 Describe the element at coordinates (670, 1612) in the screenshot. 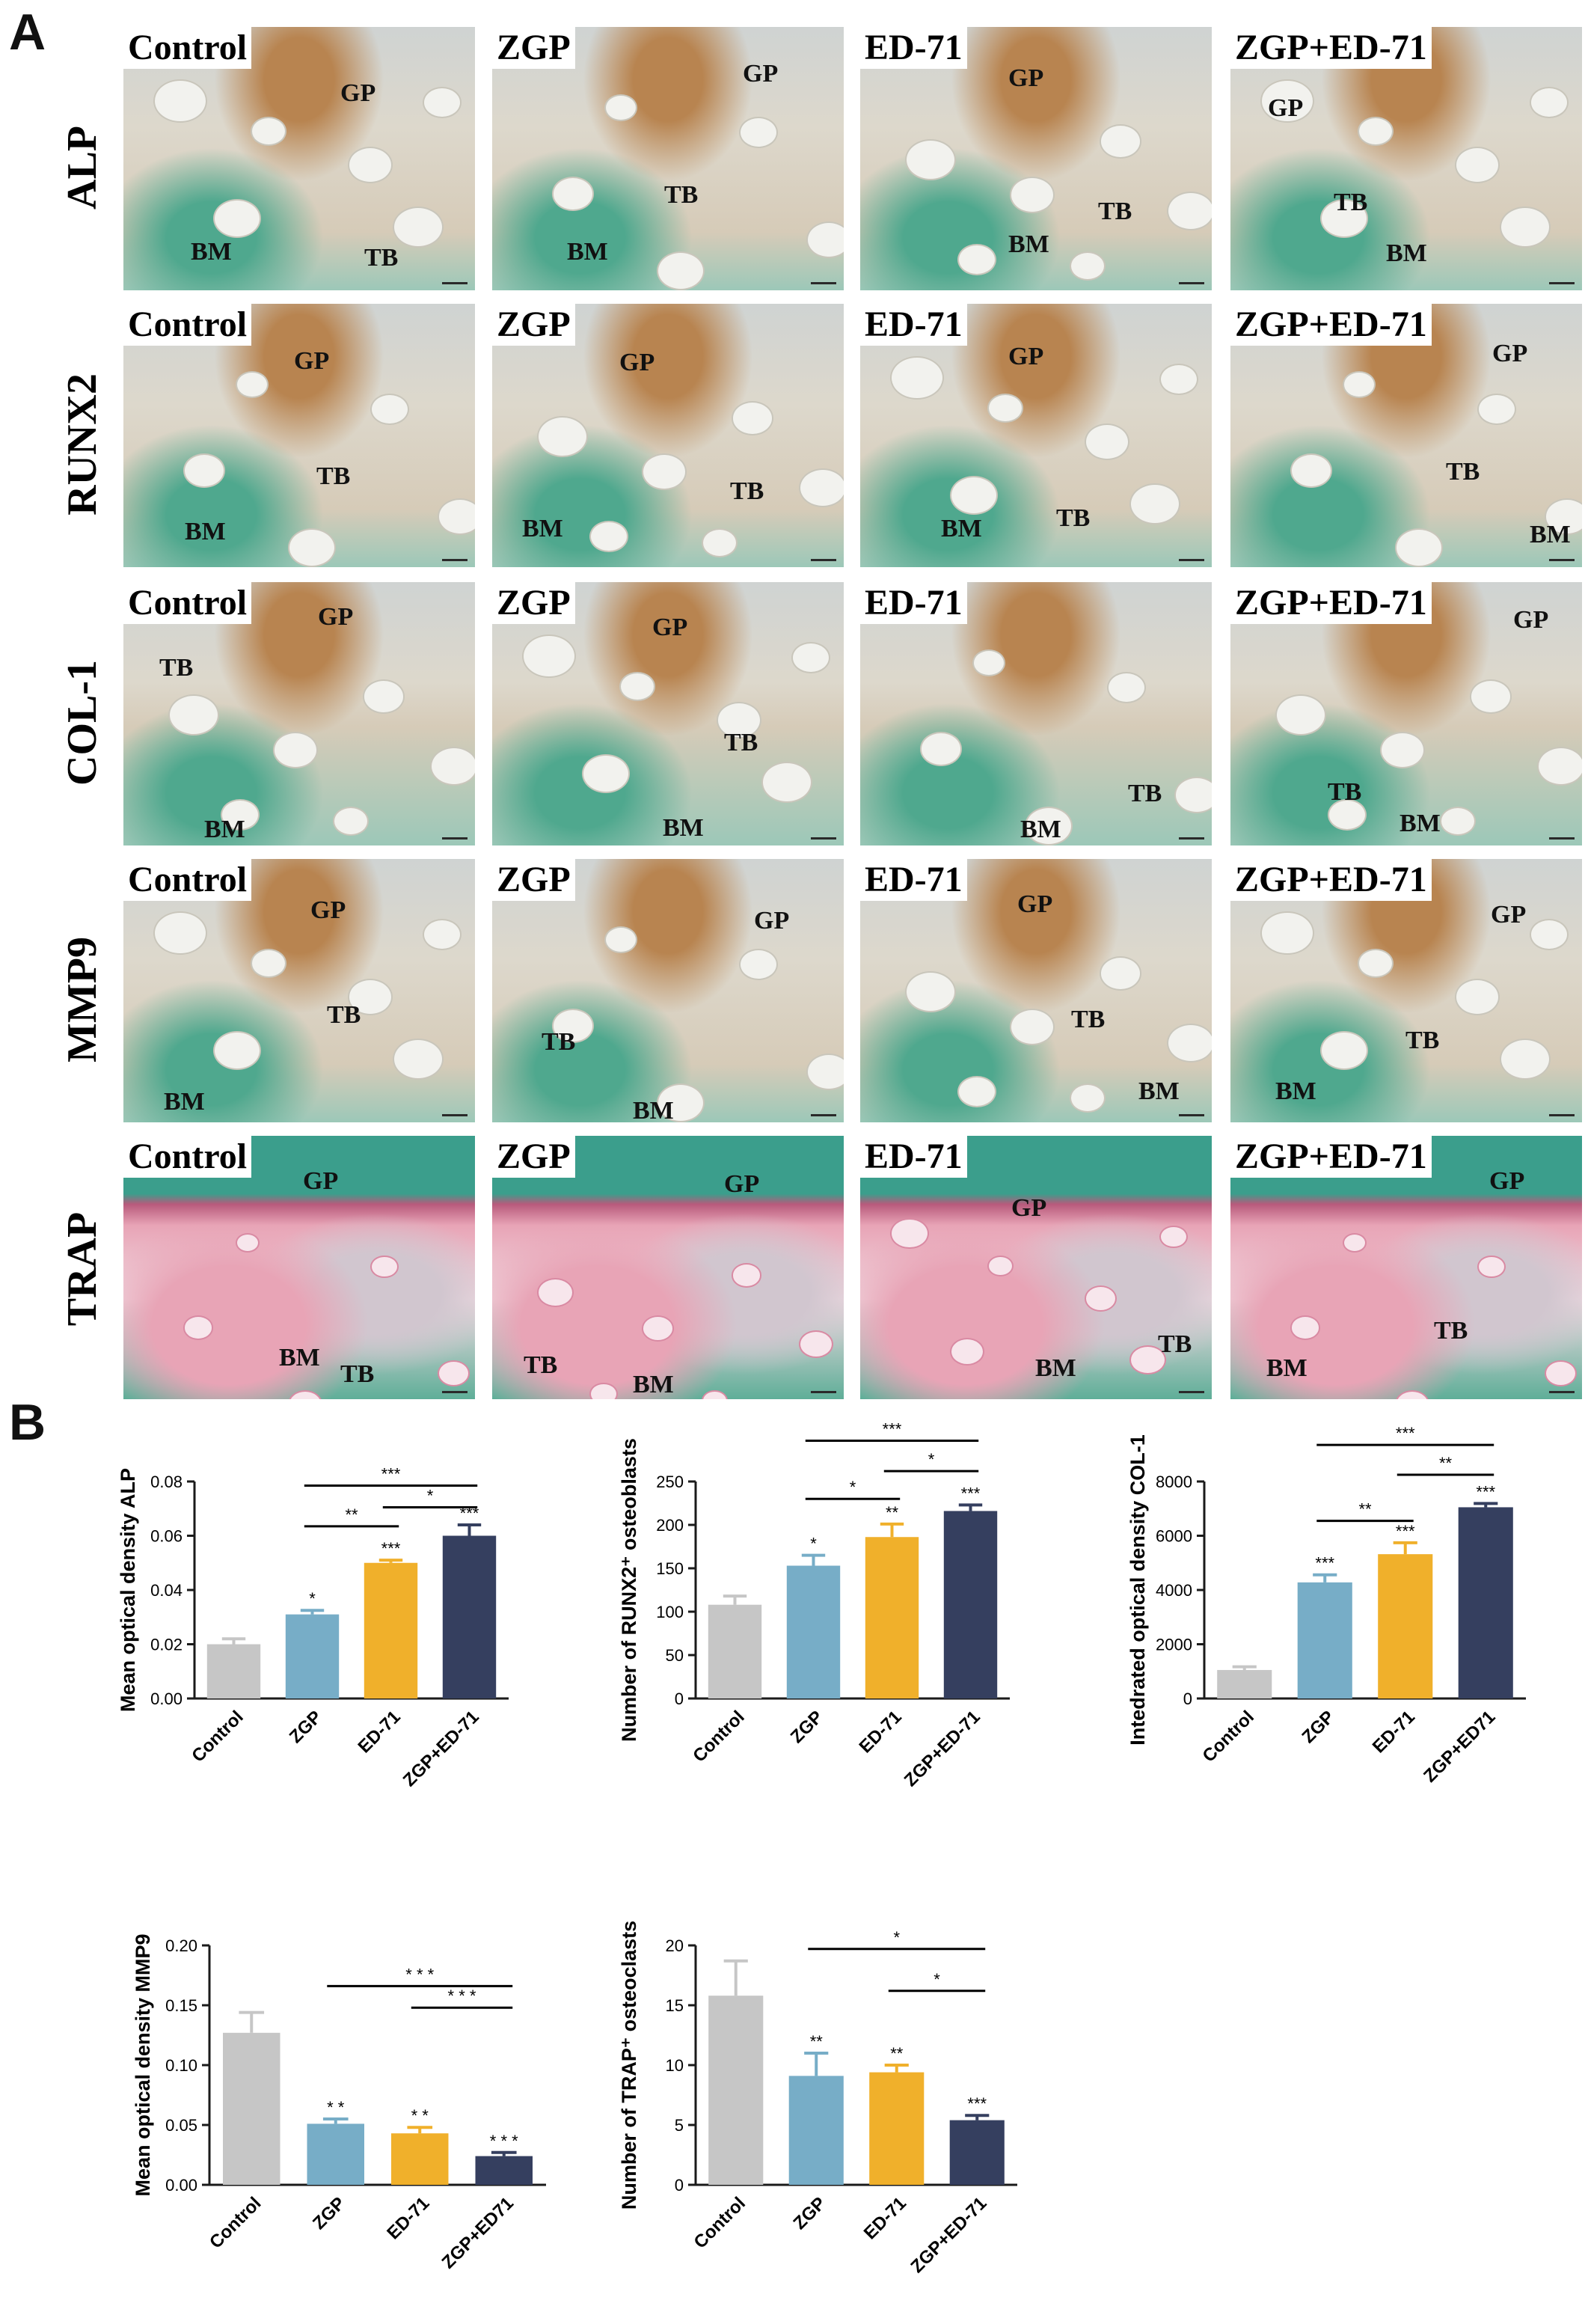

I see `y-tick-label: 100` at that location.